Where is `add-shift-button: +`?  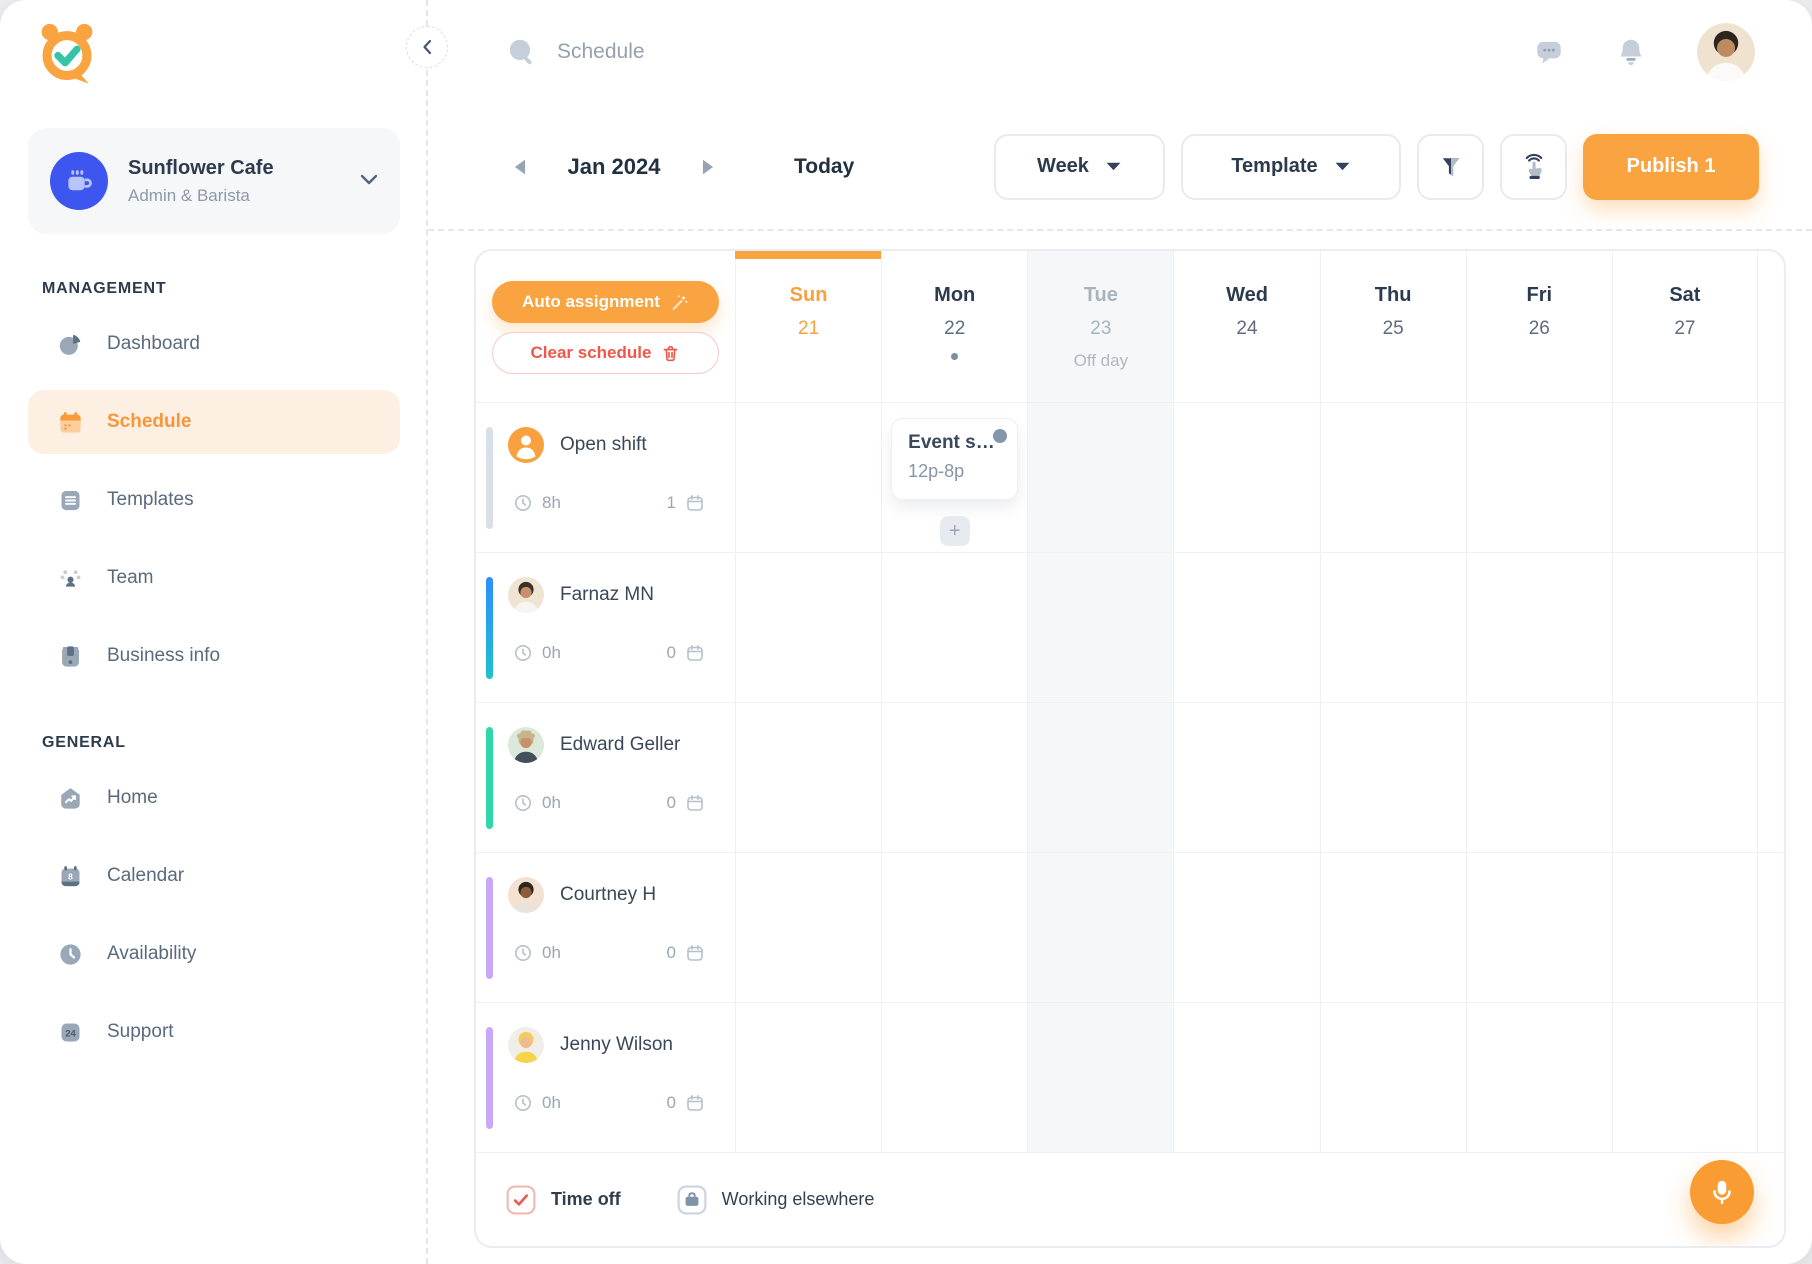 add-shift-button: + is located at coordinates (954, 531).